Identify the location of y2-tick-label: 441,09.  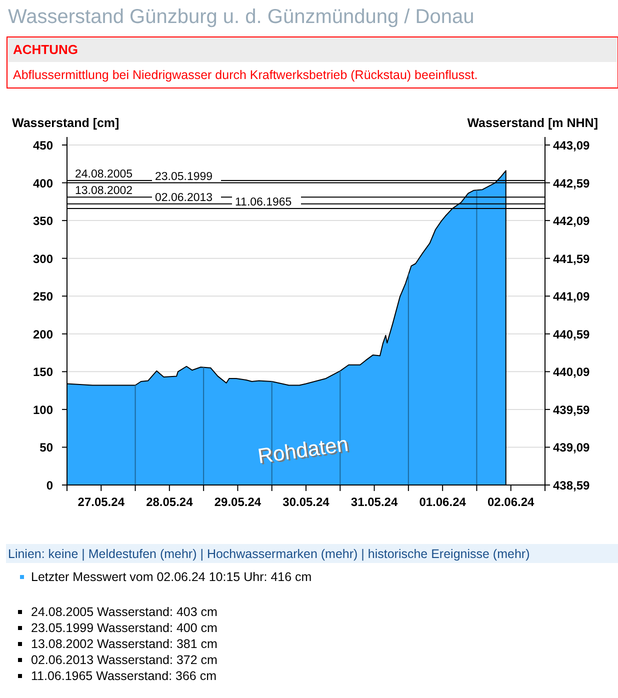
(571, 297).